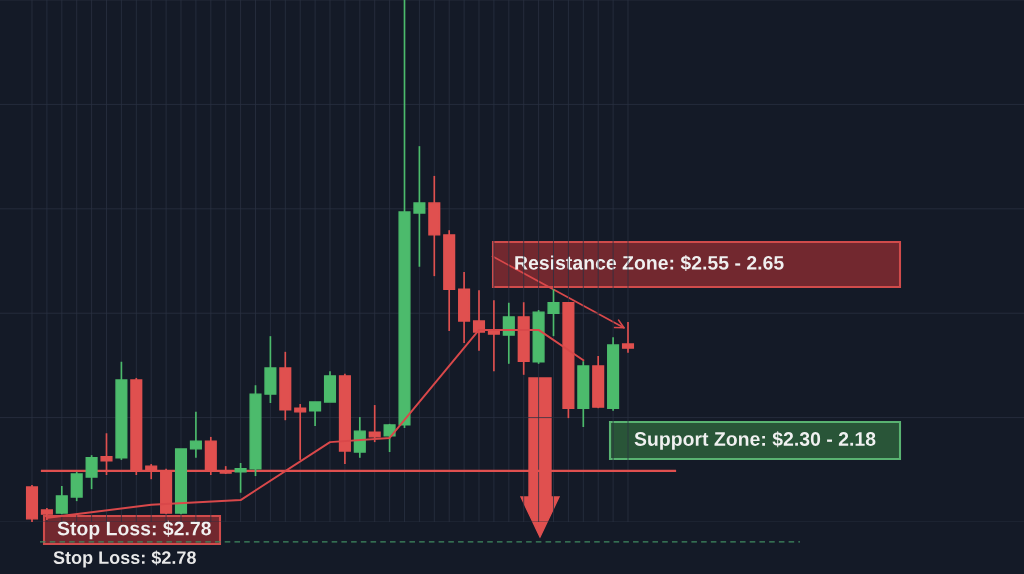 The height and width of the screenshot is (574, 1024). What do you see at coordinates (649, 263) in the screenshot?
I see `annotation: Resistance Zone: $2.55 - 2.65` at bounding box center [649, 263].